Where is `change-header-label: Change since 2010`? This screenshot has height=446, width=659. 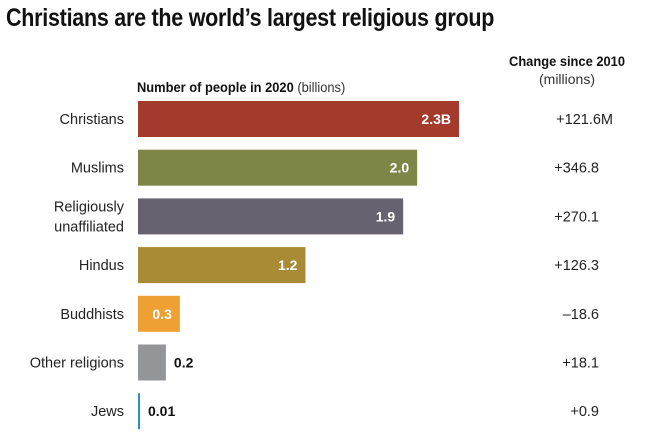 change-header-label: Change since 2010 is located at coordinates (567, 61).